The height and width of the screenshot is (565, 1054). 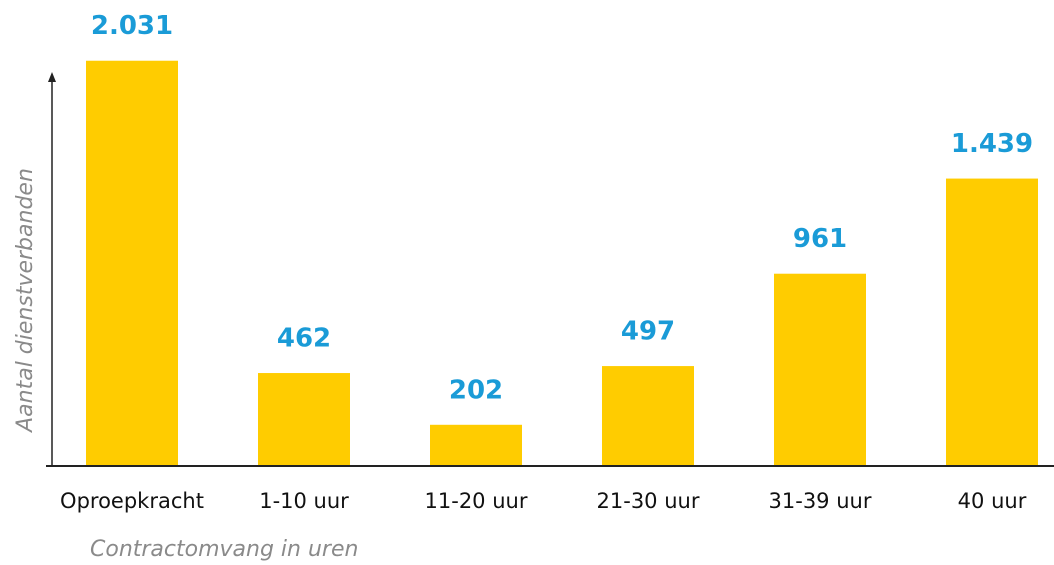 What do you see at coordinates (648, 501) in the screenshot?
I see `x-tick-label: 21-30 uur` at bounding box center [648, 501].